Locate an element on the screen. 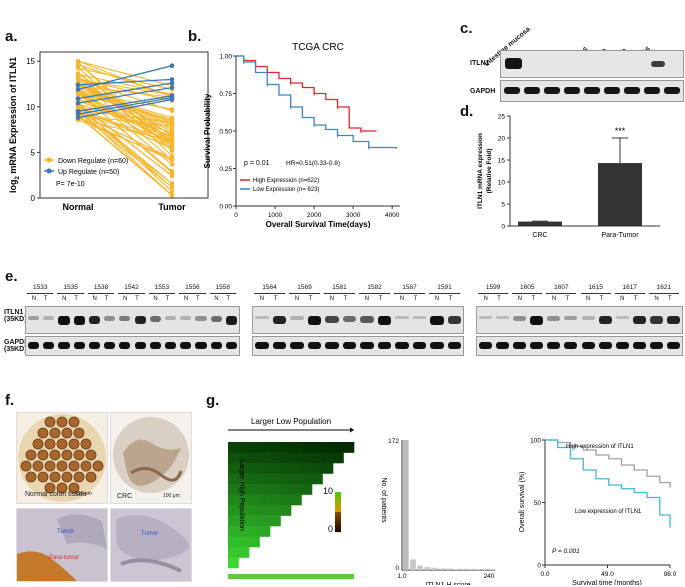 This screenshot has height=587, width=685. x-tick-label: 2000 is located at coordinates (314, 215).